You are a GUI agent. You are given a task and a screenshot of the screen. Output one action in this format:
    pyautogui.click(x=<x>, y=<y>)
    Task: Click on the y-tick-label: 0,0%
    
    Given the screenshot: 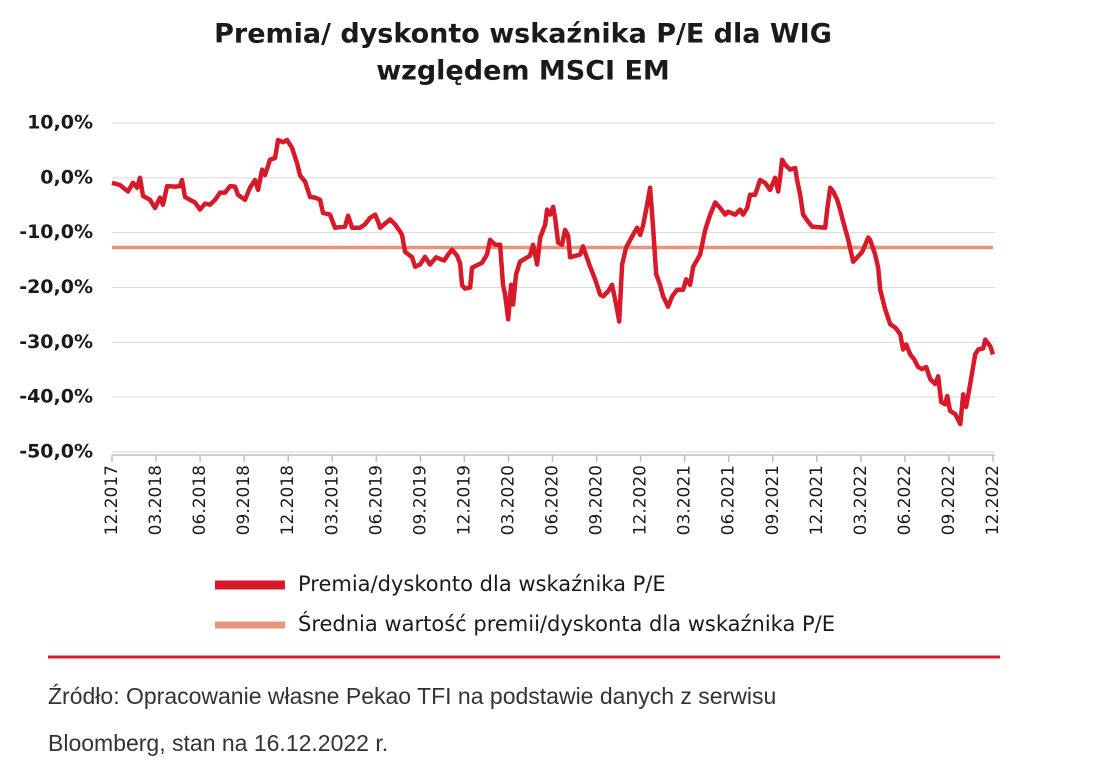 What is the action you would take?
    pyautogui.click(x=66, y=177)
    